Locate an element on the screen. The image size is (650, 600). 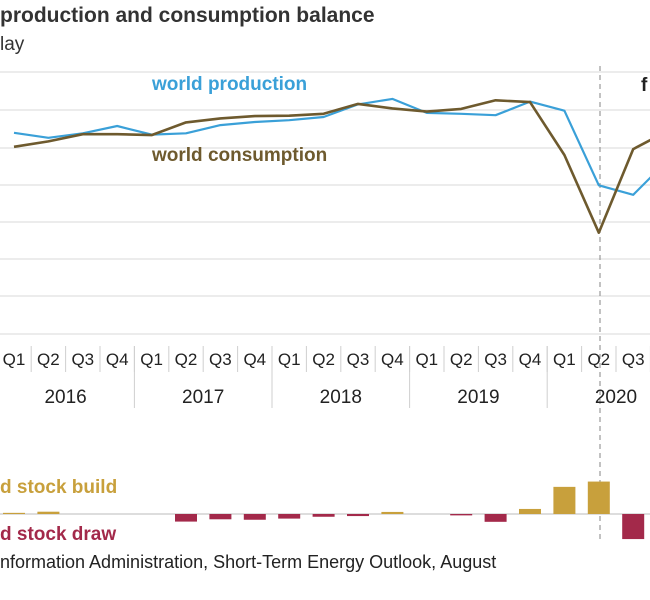
year-label: 2020 is located at coordinates (616, 397).